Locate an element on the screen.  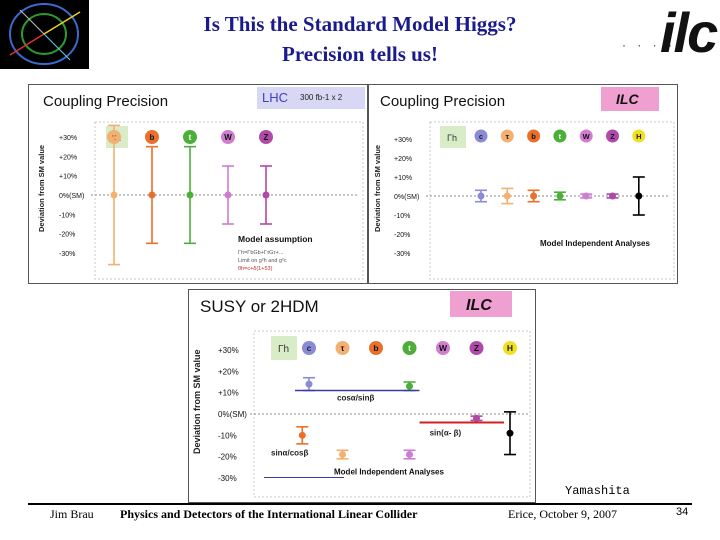
group-line-cos-label is located at coordinates (299, 375).